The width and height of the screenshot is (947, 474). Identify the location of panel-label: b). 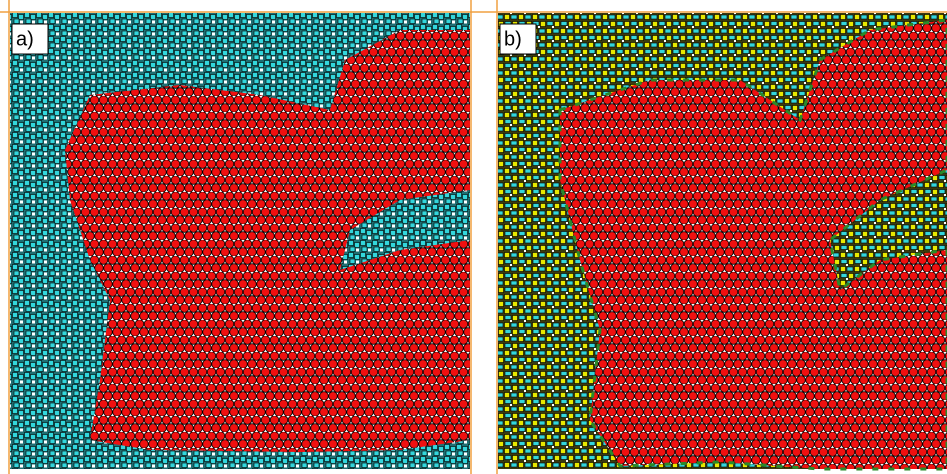
(513, 39).